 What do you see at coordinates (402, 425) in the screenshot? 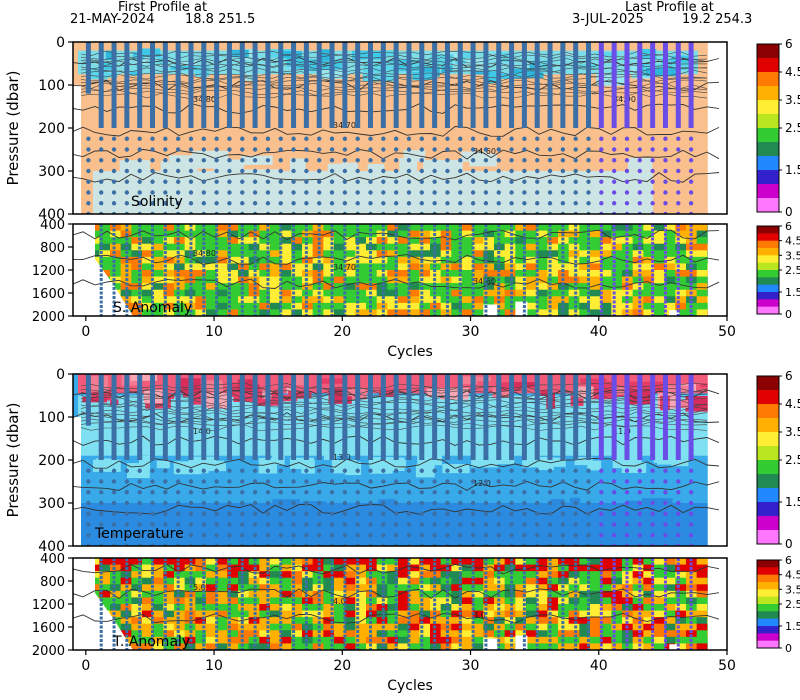
I see `thermocline-band` at bounding box center [402, 425].